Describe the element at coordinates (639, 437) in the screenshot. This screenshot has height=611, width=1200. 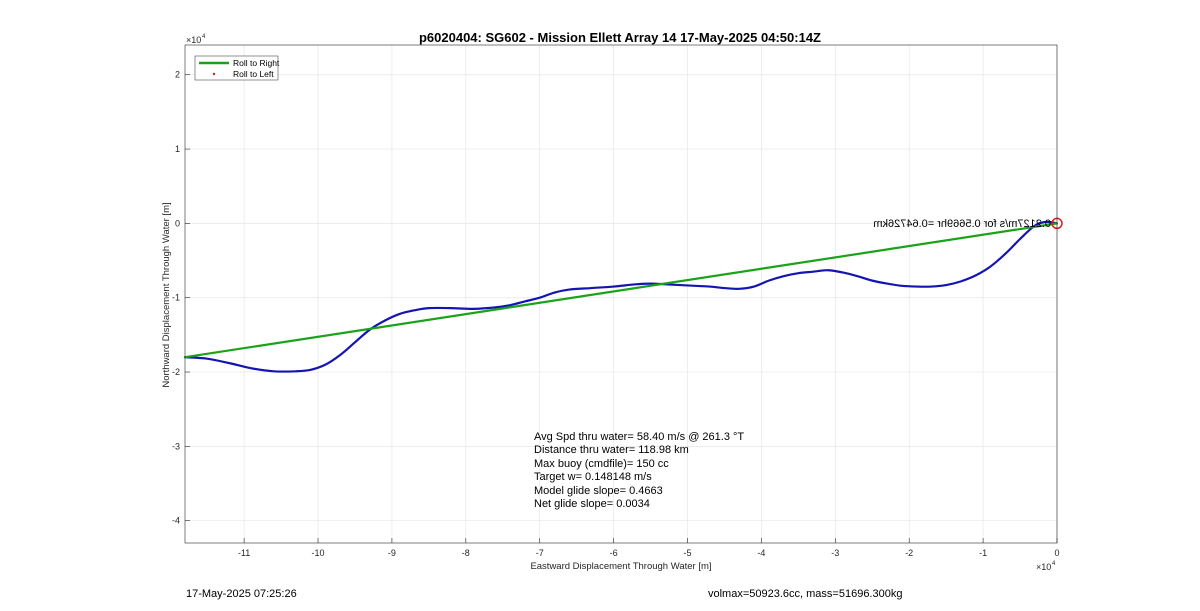
I see `stats-line-avg-speed: Avg Spd thru water= 58.40 m/s @ 261.3 °T` at that location.